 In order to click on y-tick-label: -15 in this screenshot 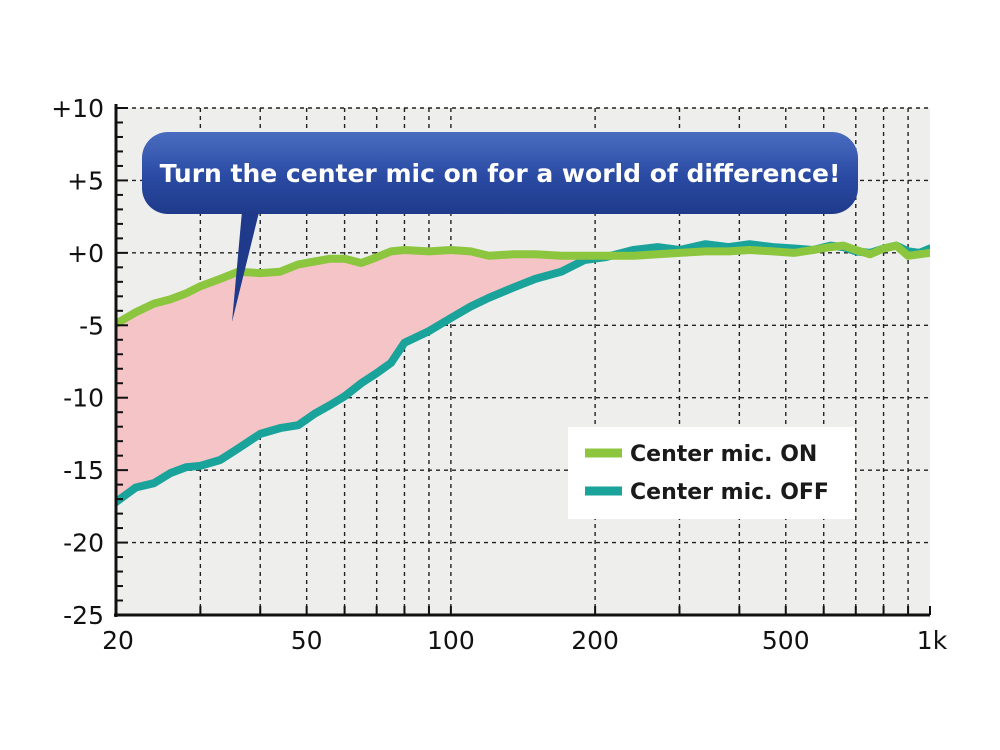, I will do `click(83, 470)`.